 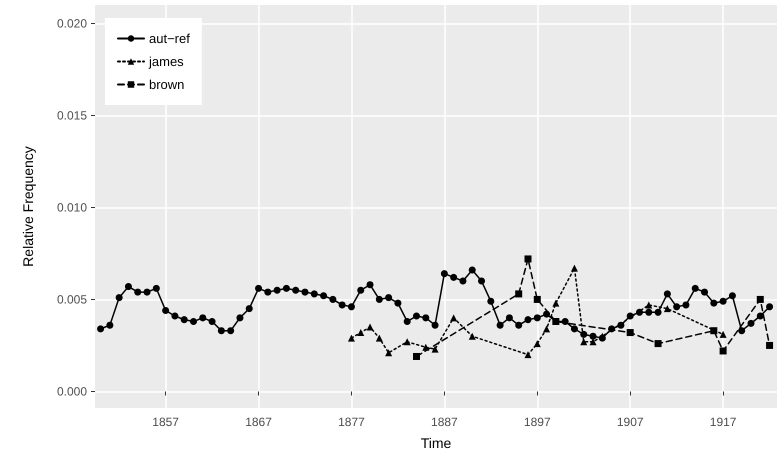 I want to click on x-tick-label: 1897, so click(x=537, y=422).